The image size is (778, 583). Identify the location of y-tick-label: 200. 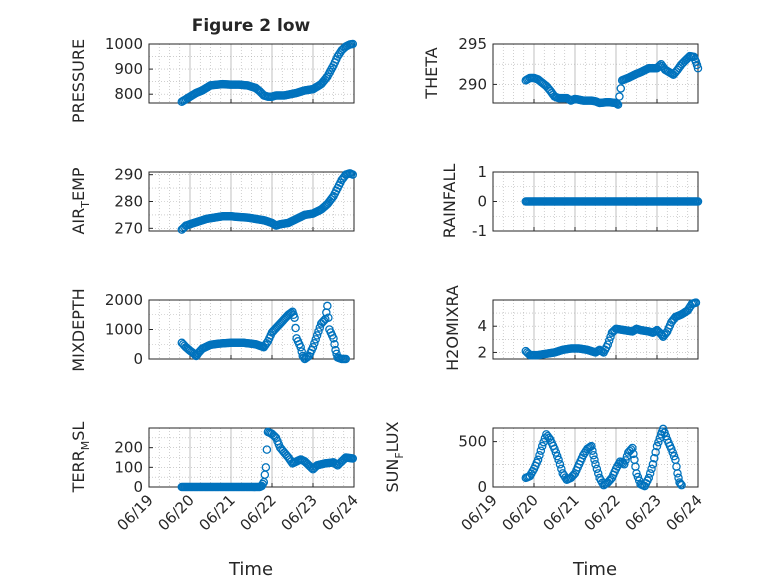
(128, 448).